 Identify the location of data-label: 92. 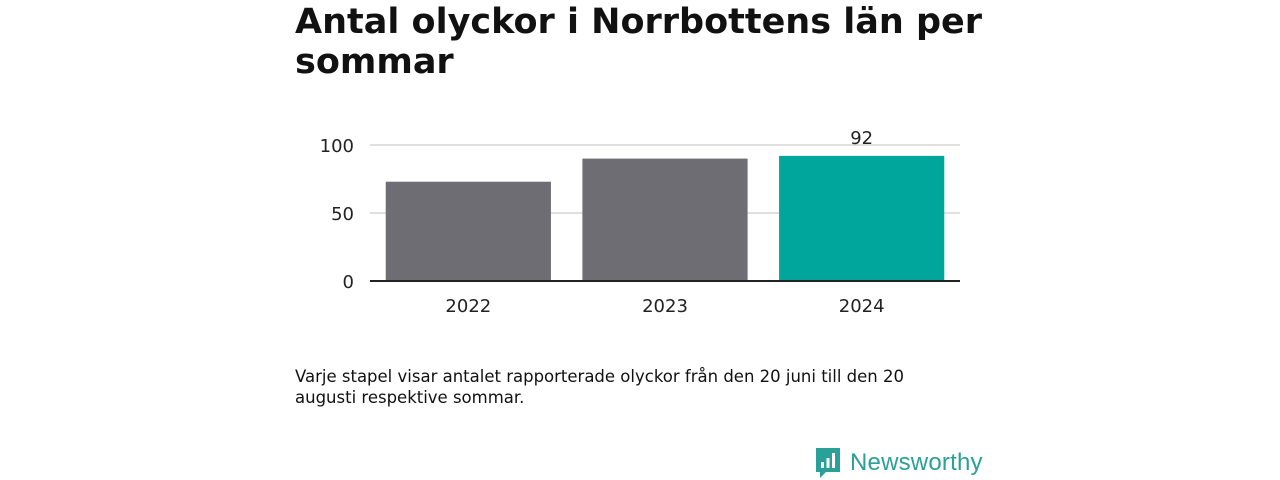
(861, 138).